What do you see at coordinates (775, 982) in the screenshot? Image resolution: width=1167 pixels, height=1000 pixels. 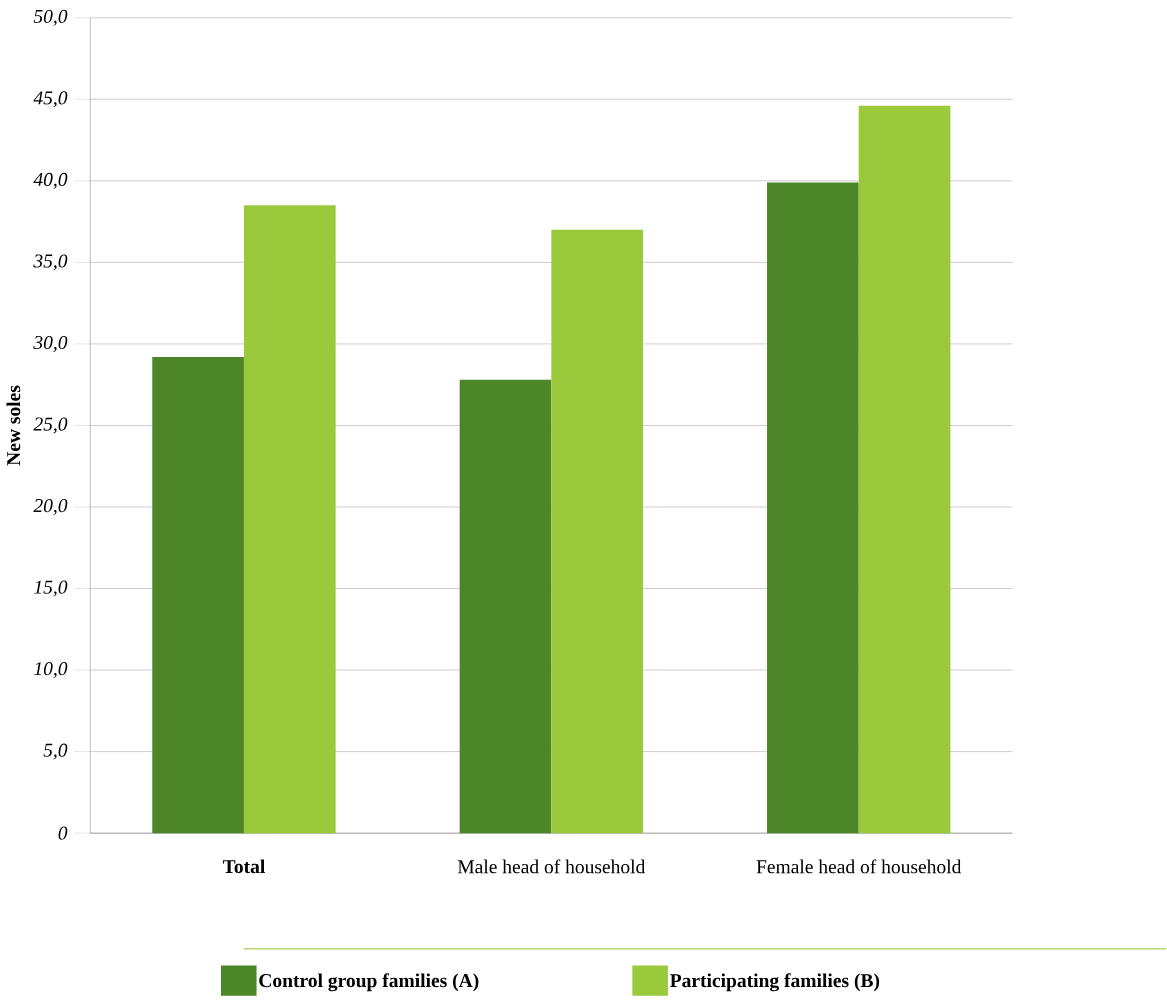 I see `legend-label: Participating families (B)` at bounding box center [775, 982].